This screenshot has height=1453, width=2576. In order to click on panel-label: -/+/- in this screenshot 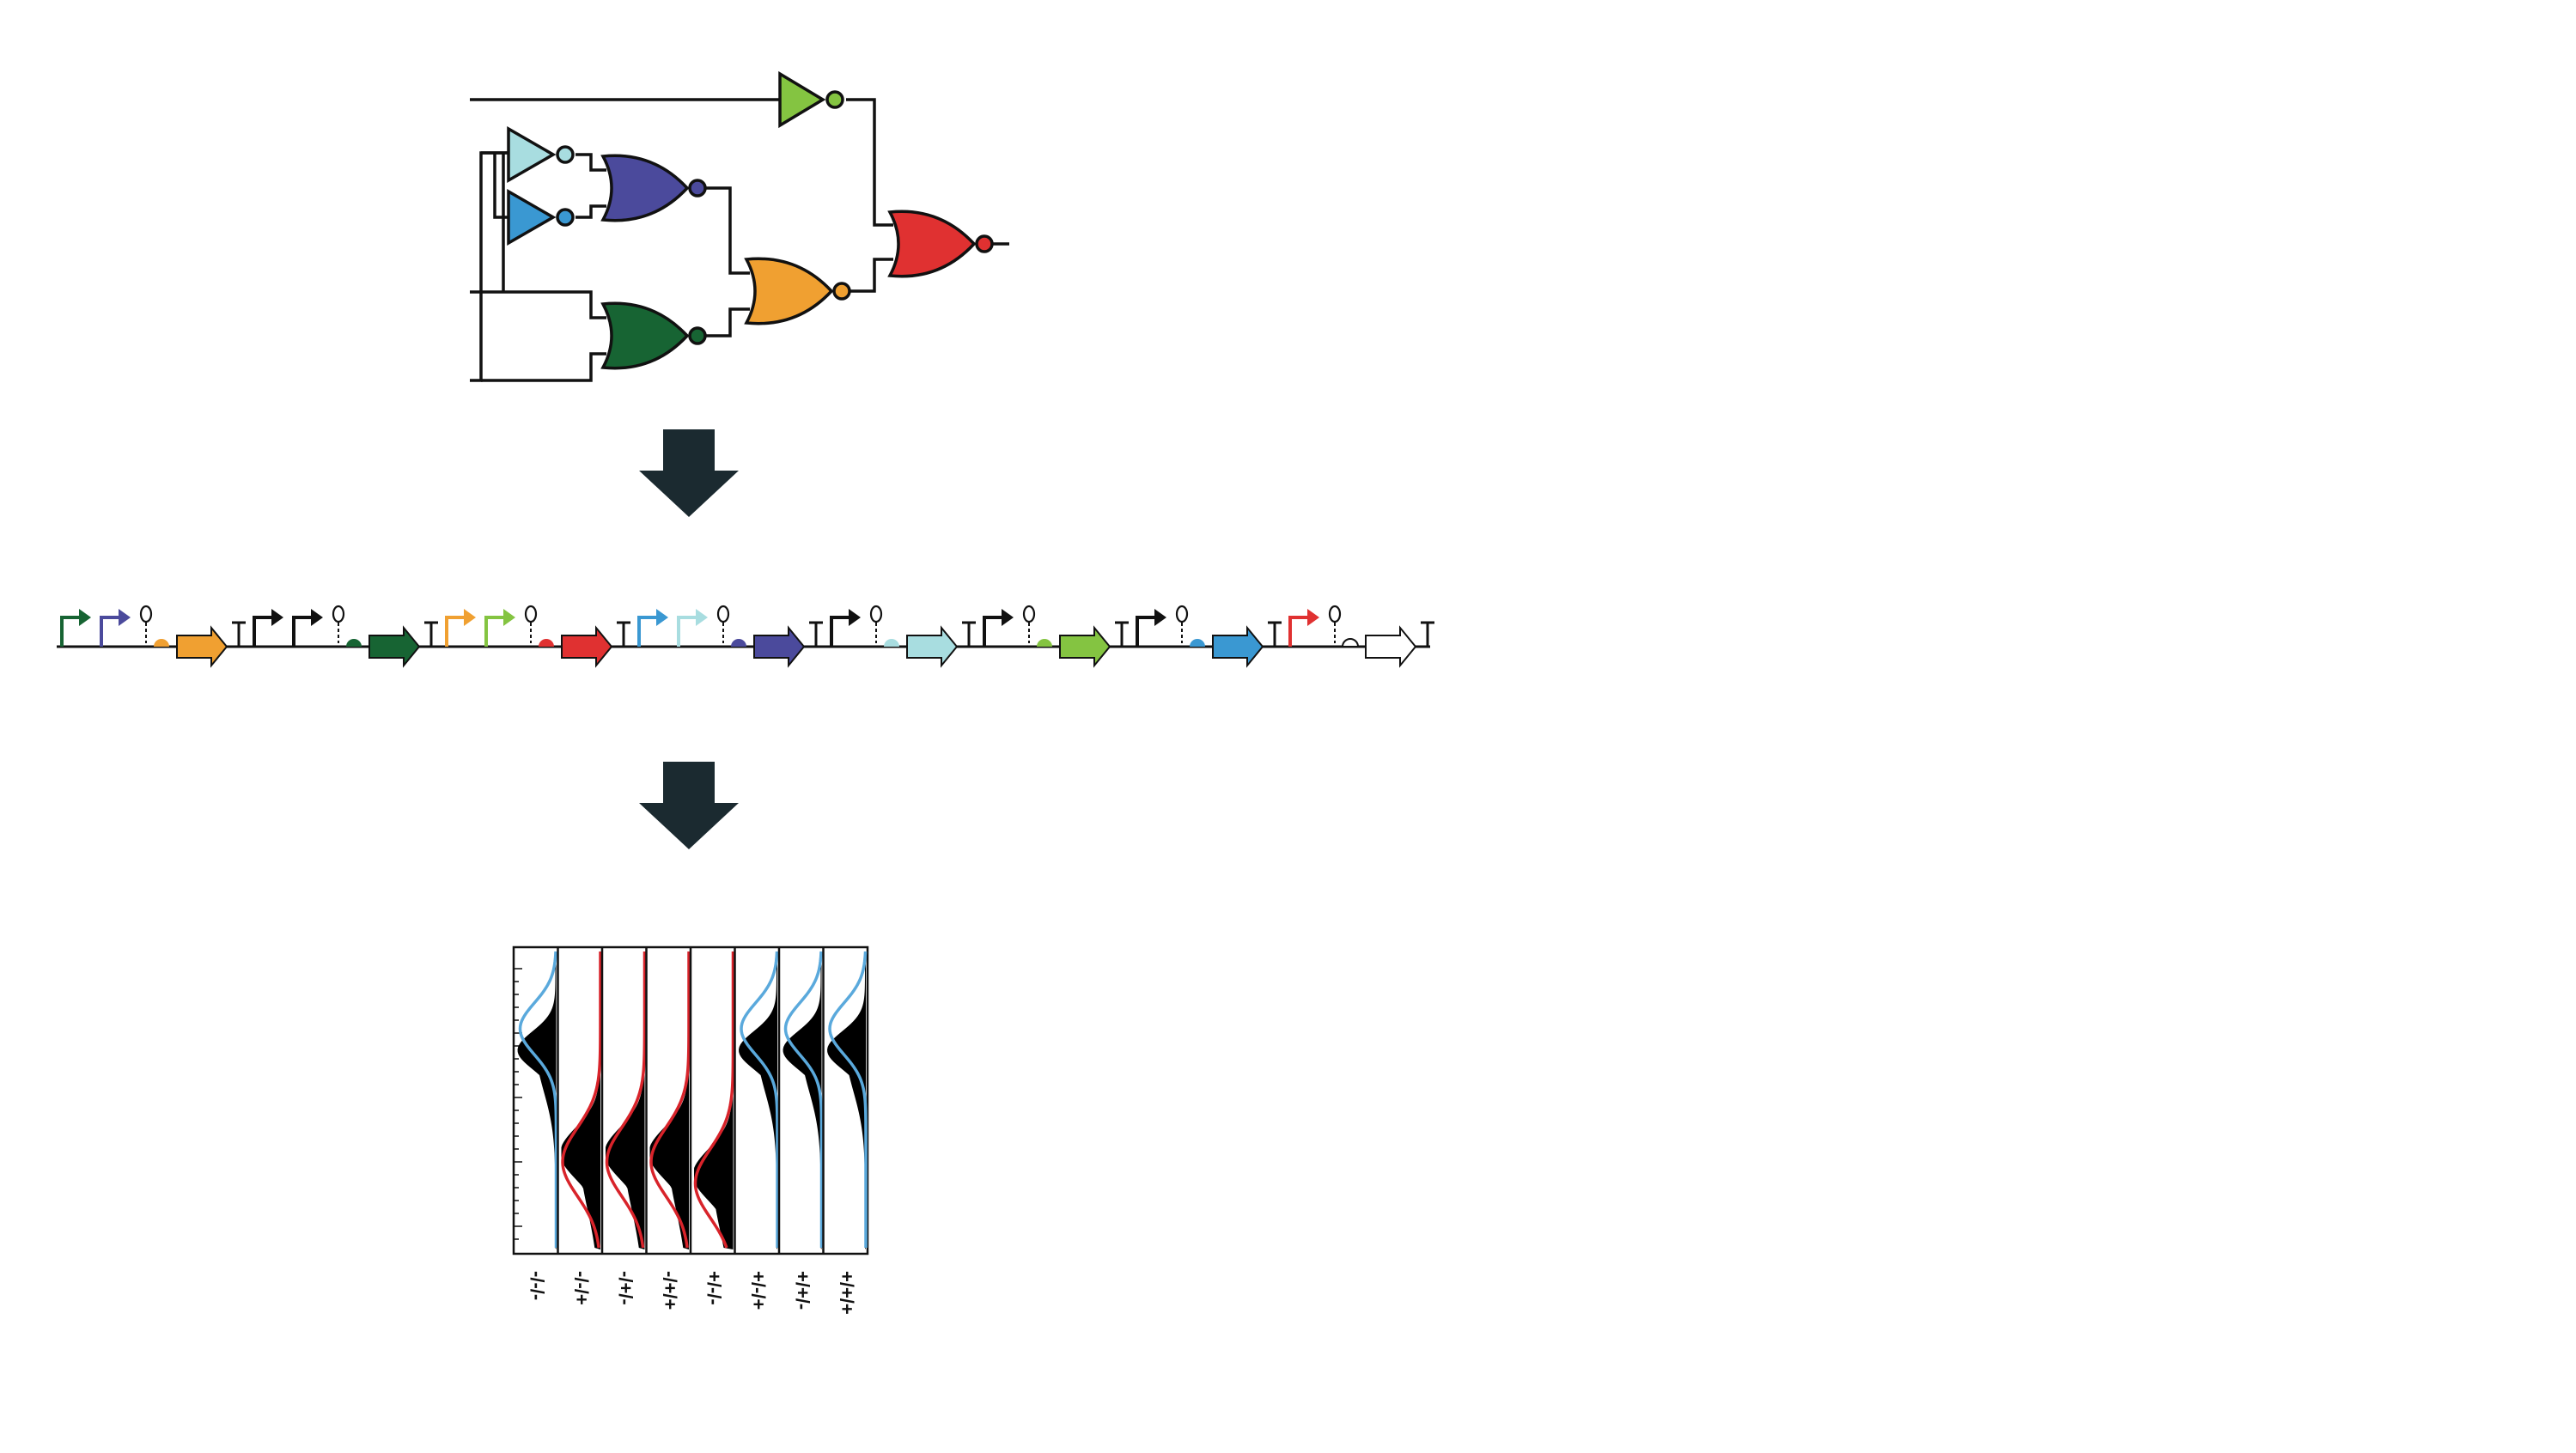, I will do `click(625, 1288)`.